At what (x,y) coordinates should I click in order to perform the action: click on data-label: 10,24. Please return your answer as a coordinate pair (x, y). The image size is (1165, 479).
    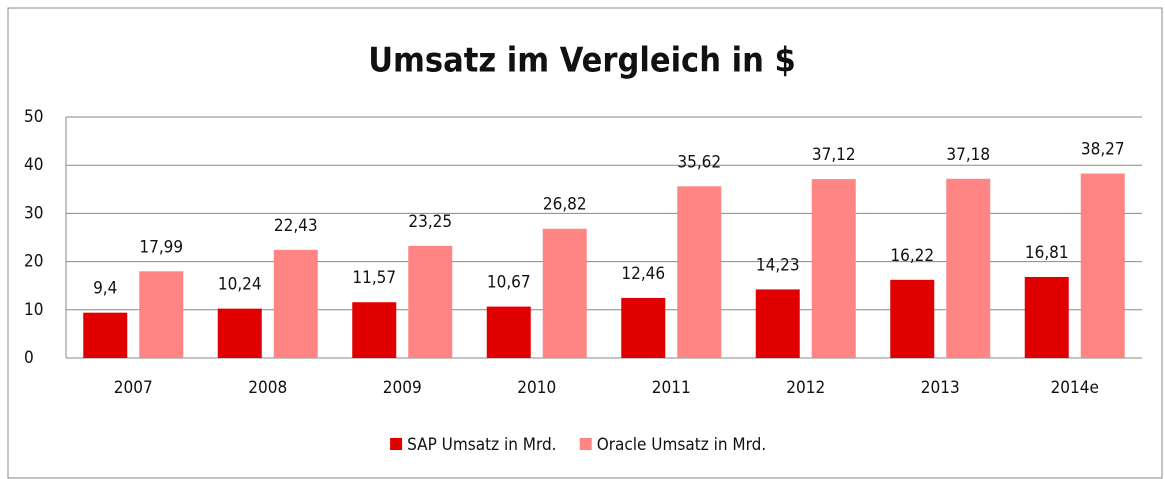
    Looking at the image, I should click on (240, 285).